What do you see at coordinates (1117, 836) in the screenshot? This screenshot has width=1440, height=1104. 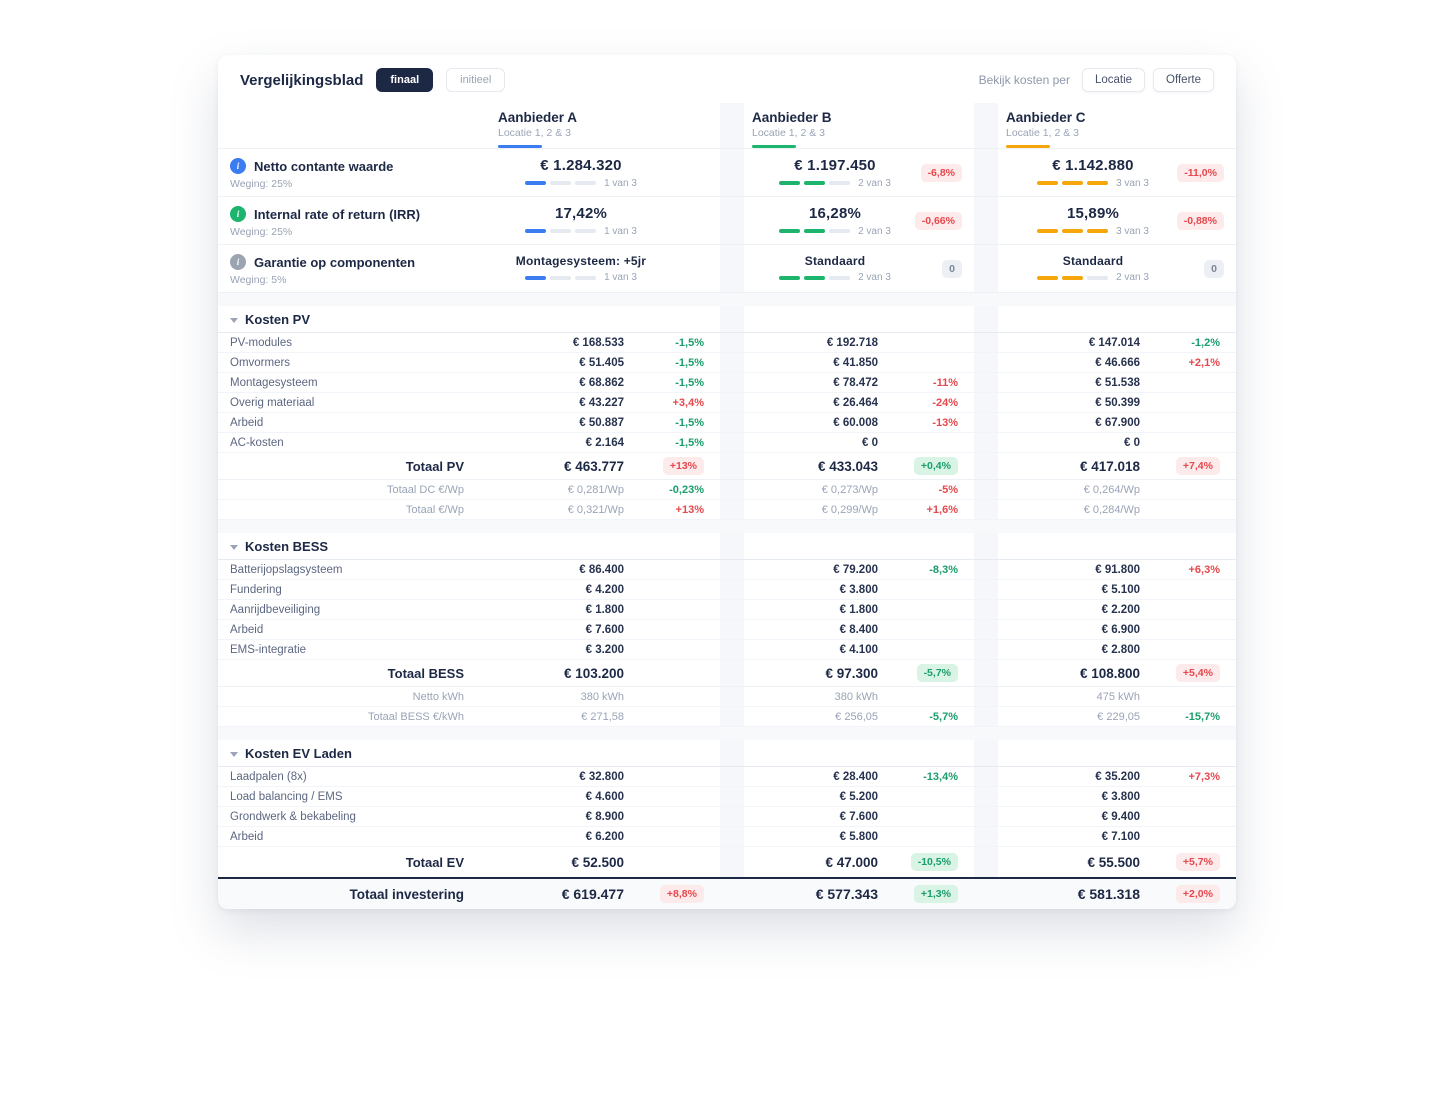 I see `cost-value-cell: € 7.100` at bounding box center [1117, 836].